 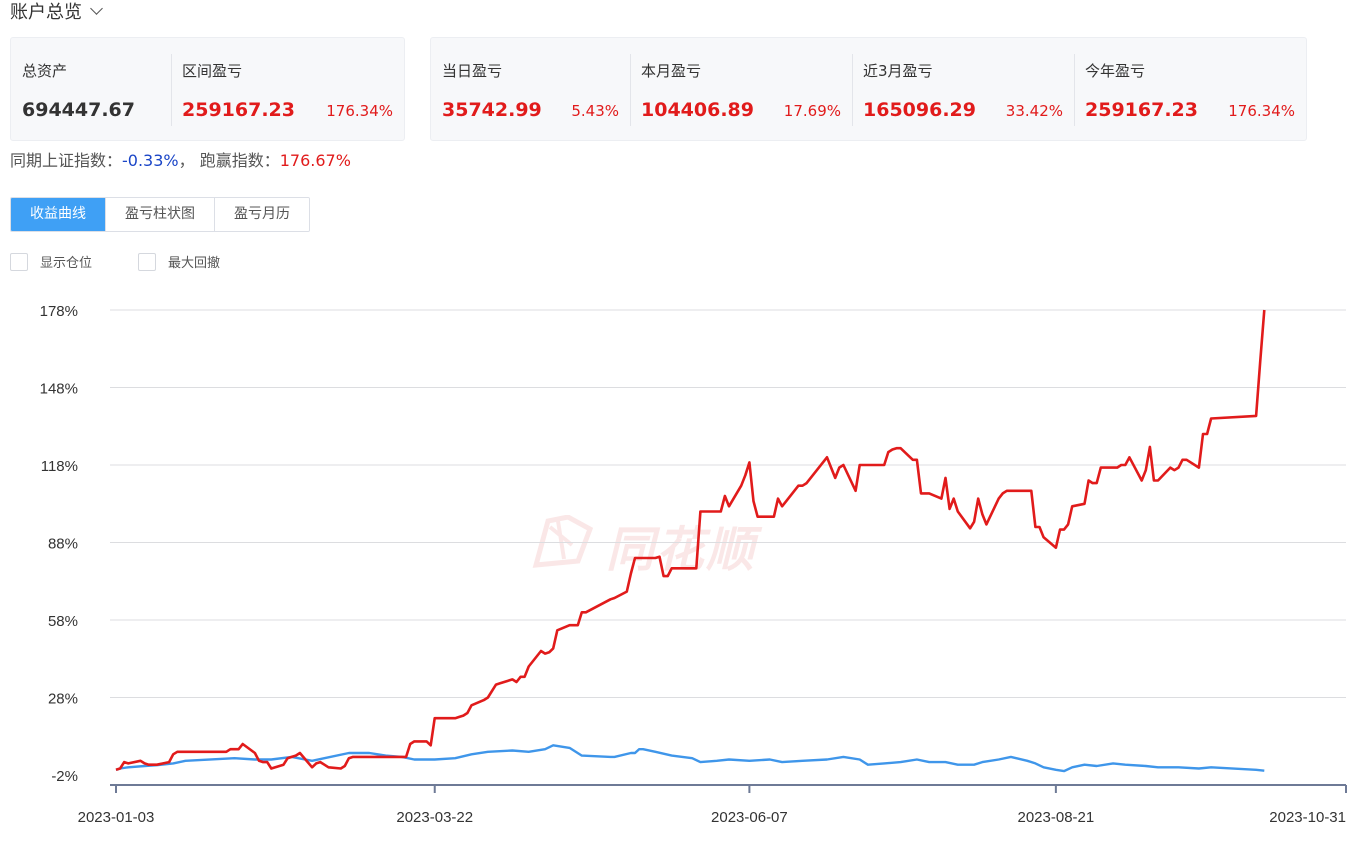 I want to click on 3month-pnl-label: 近3月盈亏, so click(x=898, y=71).